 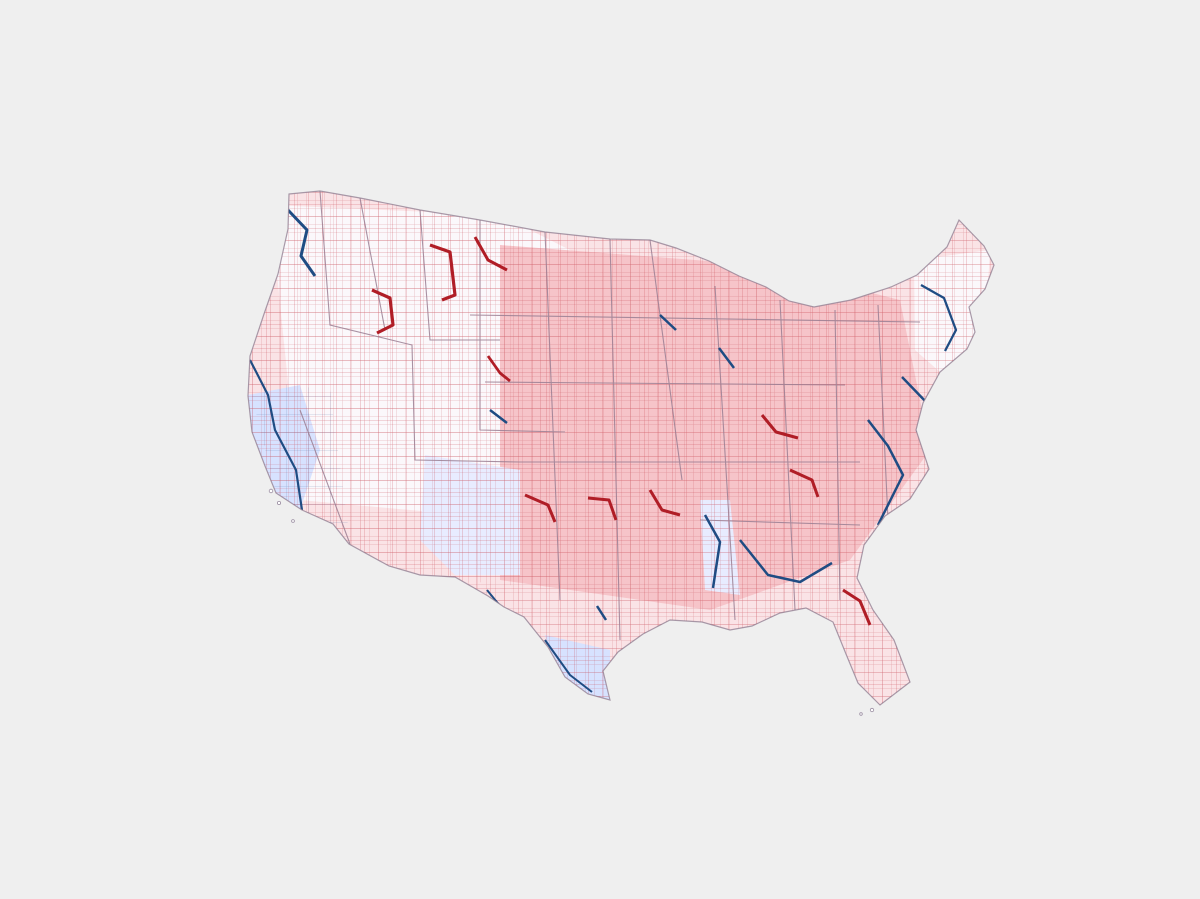 I want to click on county-outline-denver, so click(x=498, y=416).